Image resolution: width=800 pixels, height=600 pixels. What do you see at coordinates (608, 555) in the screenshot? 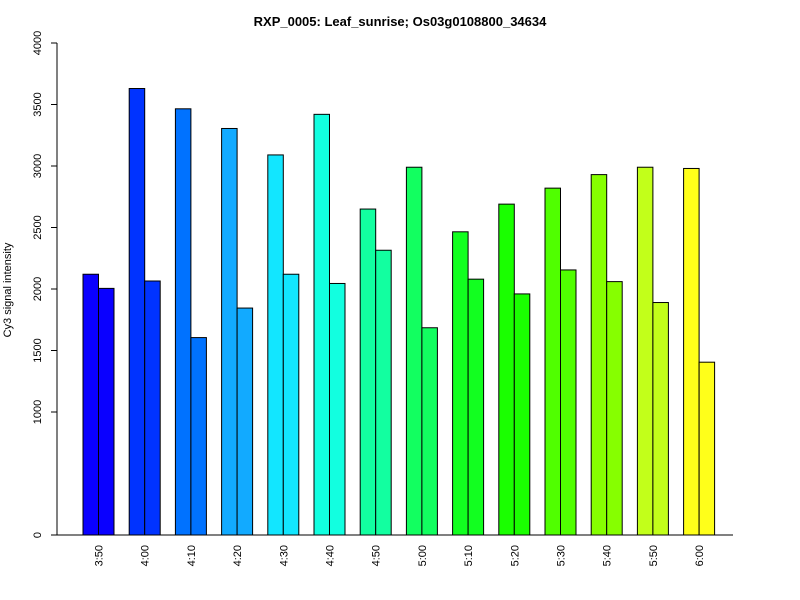
I see `x-tick-label: 5:40` at bounding box center [608, 555].